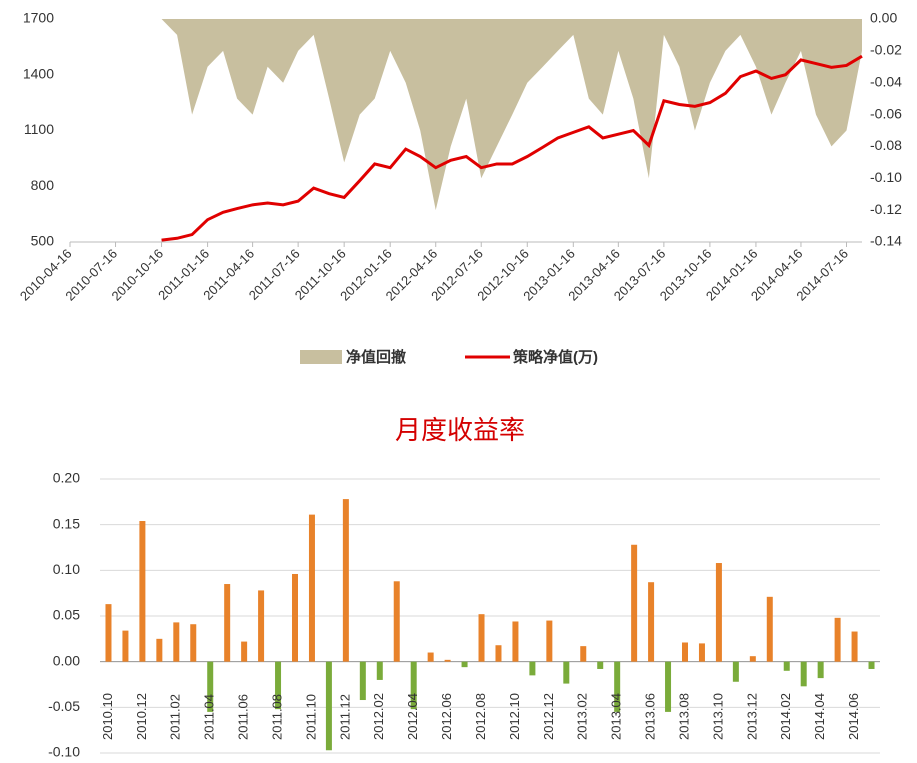  I want to click on y-tick-label: 800, so click(43, 185).